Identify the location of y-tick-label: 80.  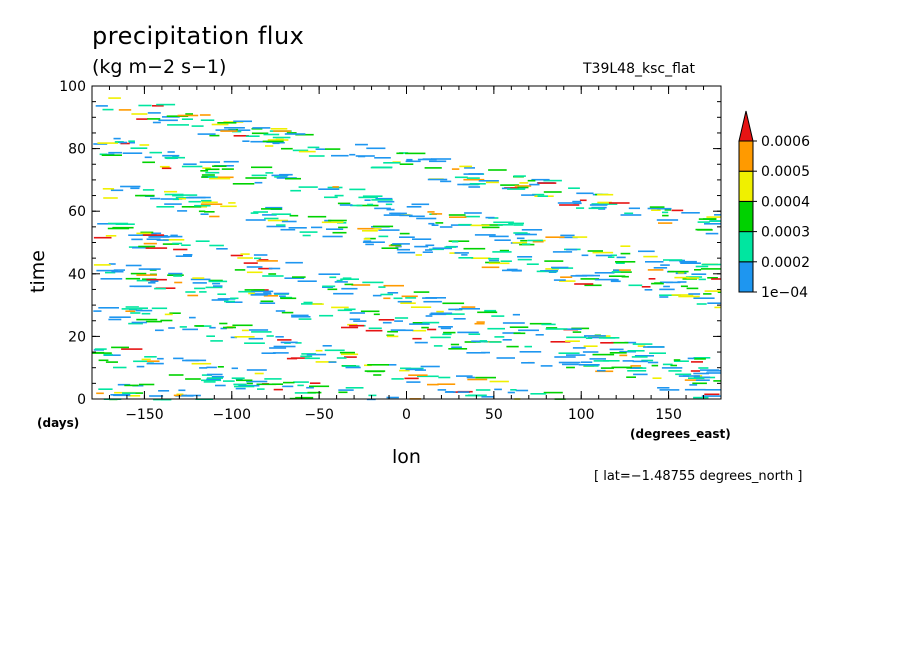
(77, 150).